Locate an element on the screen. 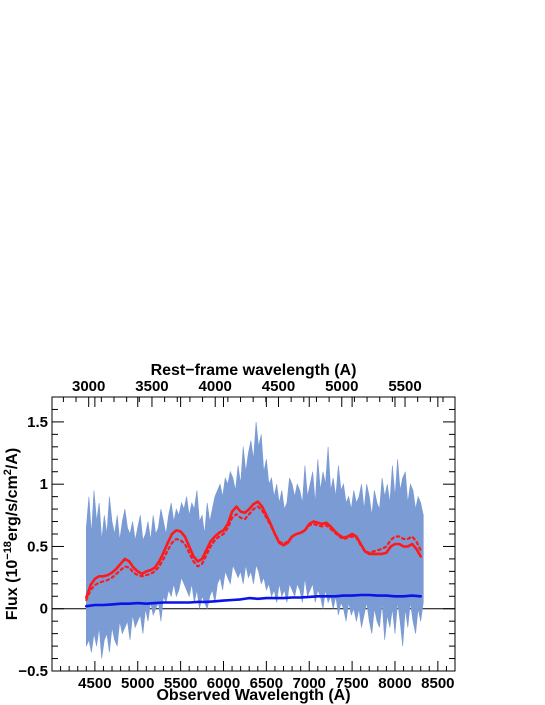  x-tick-label: 6500 is located at coordinates (266, 683).